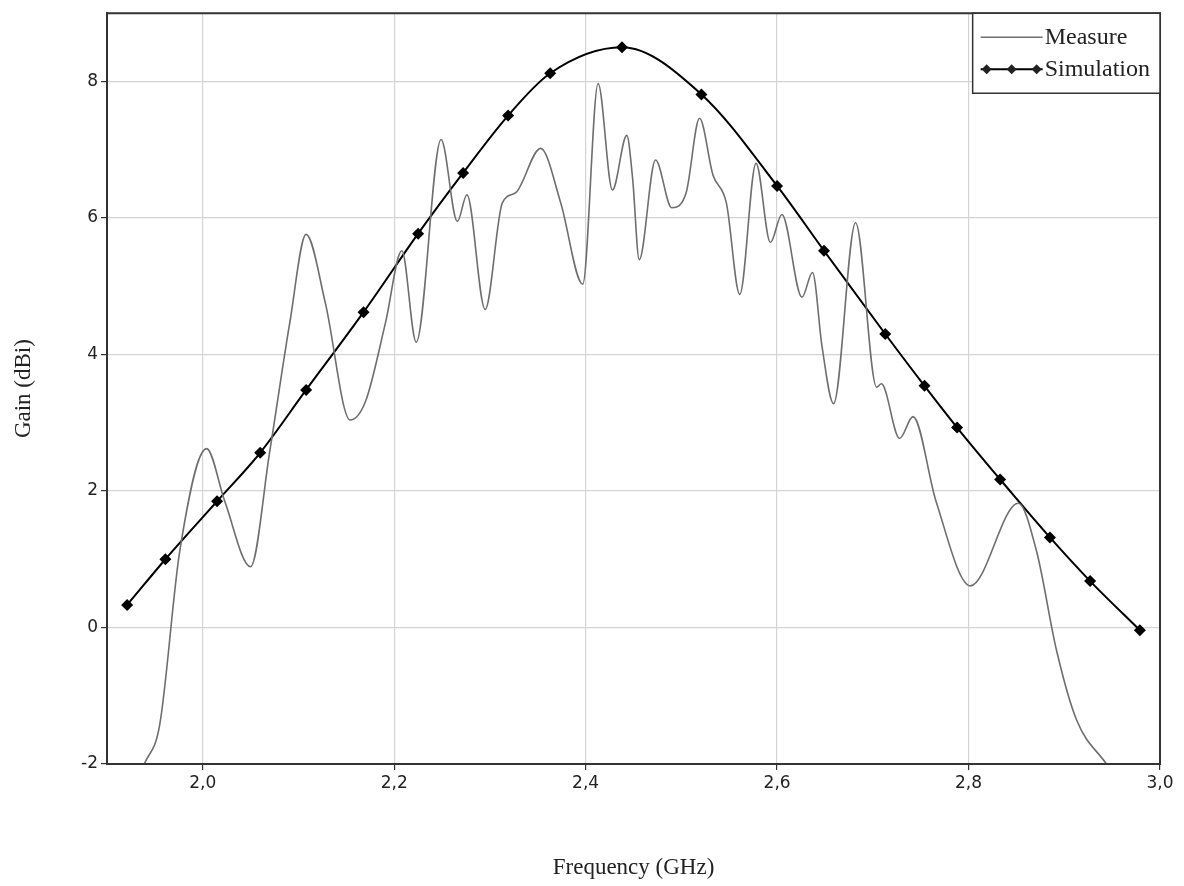  Describe the element at coordinates (969, 781) in the screenshot. I see `x-tick-label: 2,8` at that location.